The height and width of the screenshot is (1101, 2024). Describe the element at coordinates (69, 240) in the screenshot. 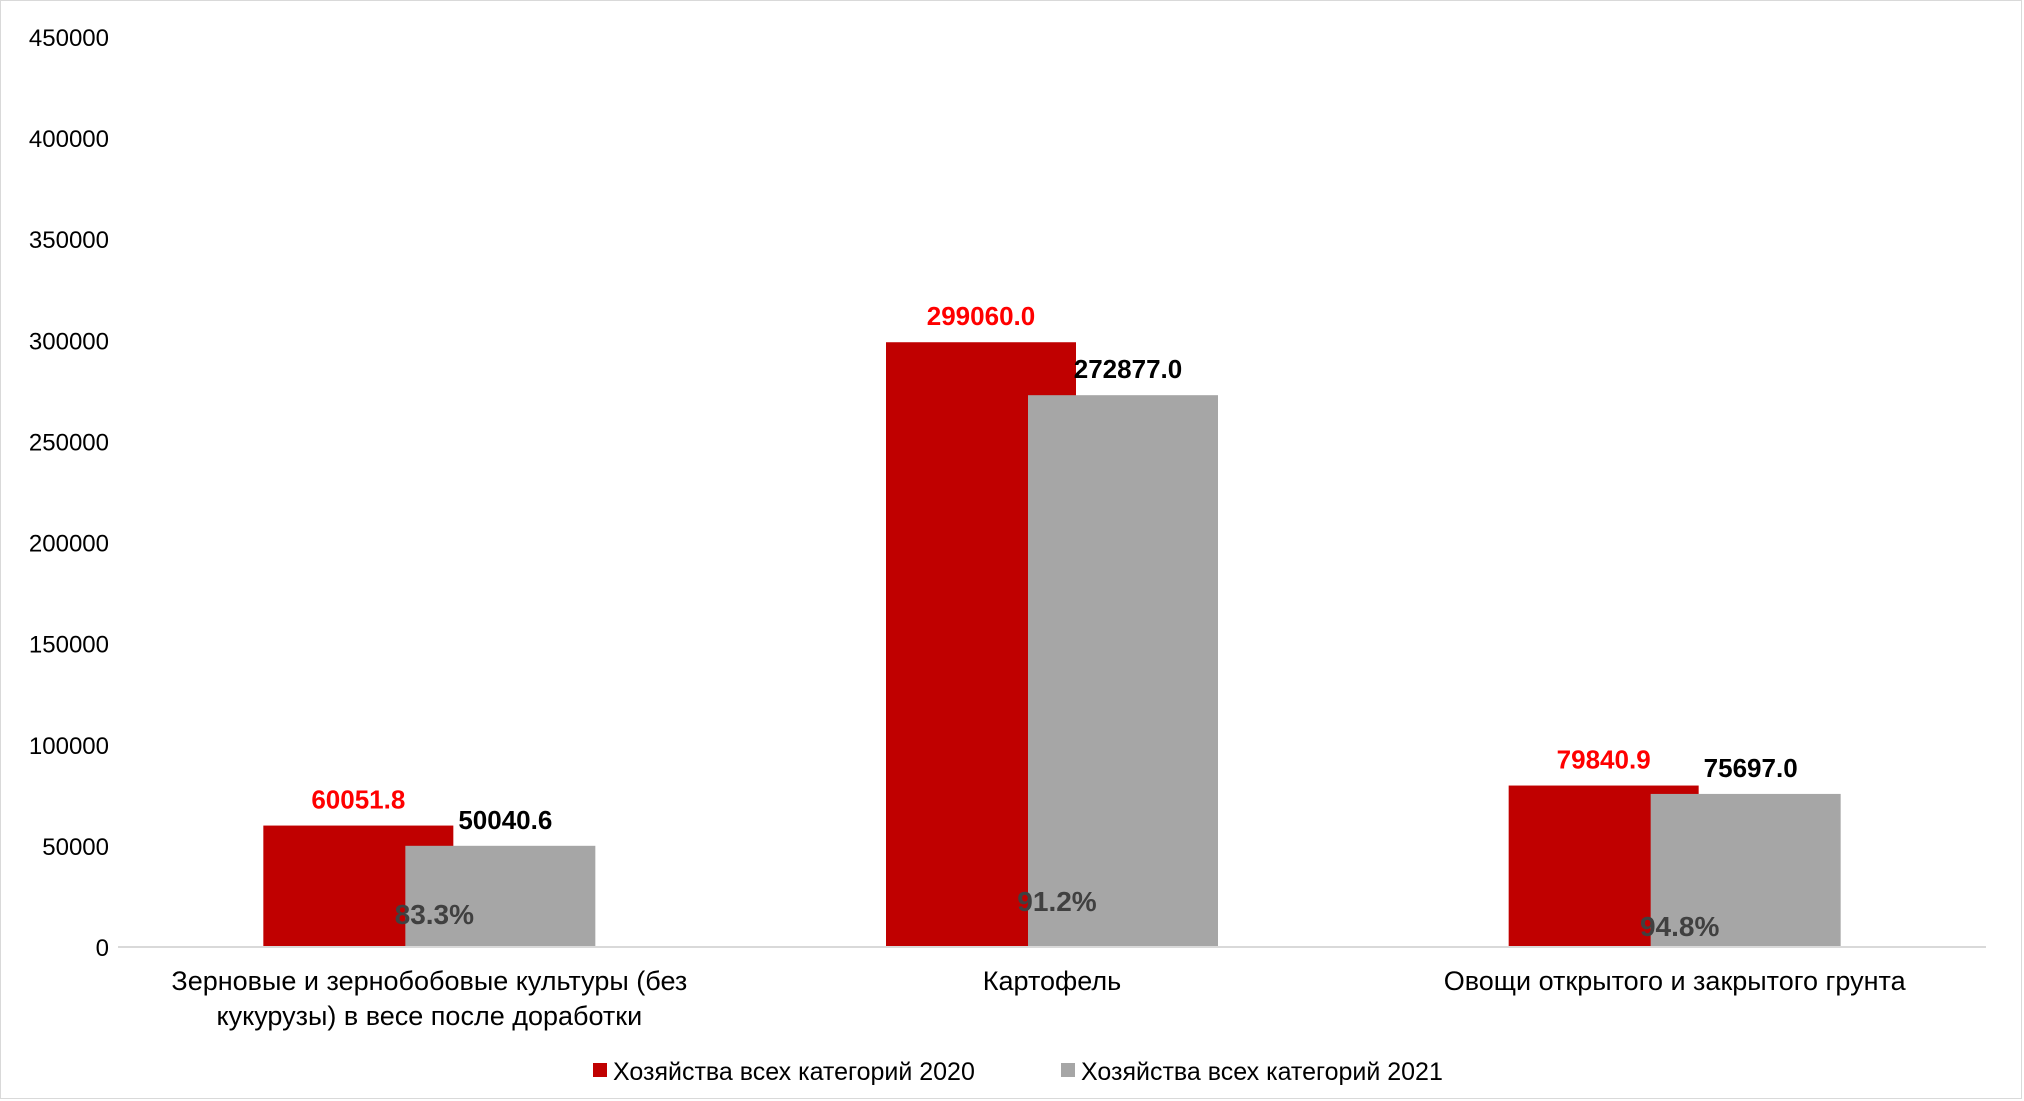

I see `y-tick-label: 350000` at that location.